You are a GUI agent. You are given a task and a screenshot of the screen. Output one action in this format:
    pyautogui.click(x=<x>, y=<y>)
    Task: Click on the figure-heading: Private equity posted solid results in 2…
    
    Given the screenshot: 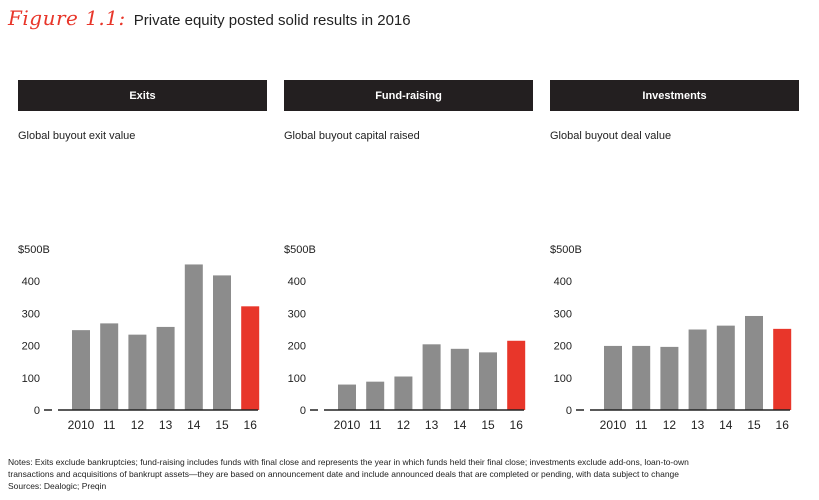 What is the action you would take?
    pyautogui.click(x=272, y=20)
    